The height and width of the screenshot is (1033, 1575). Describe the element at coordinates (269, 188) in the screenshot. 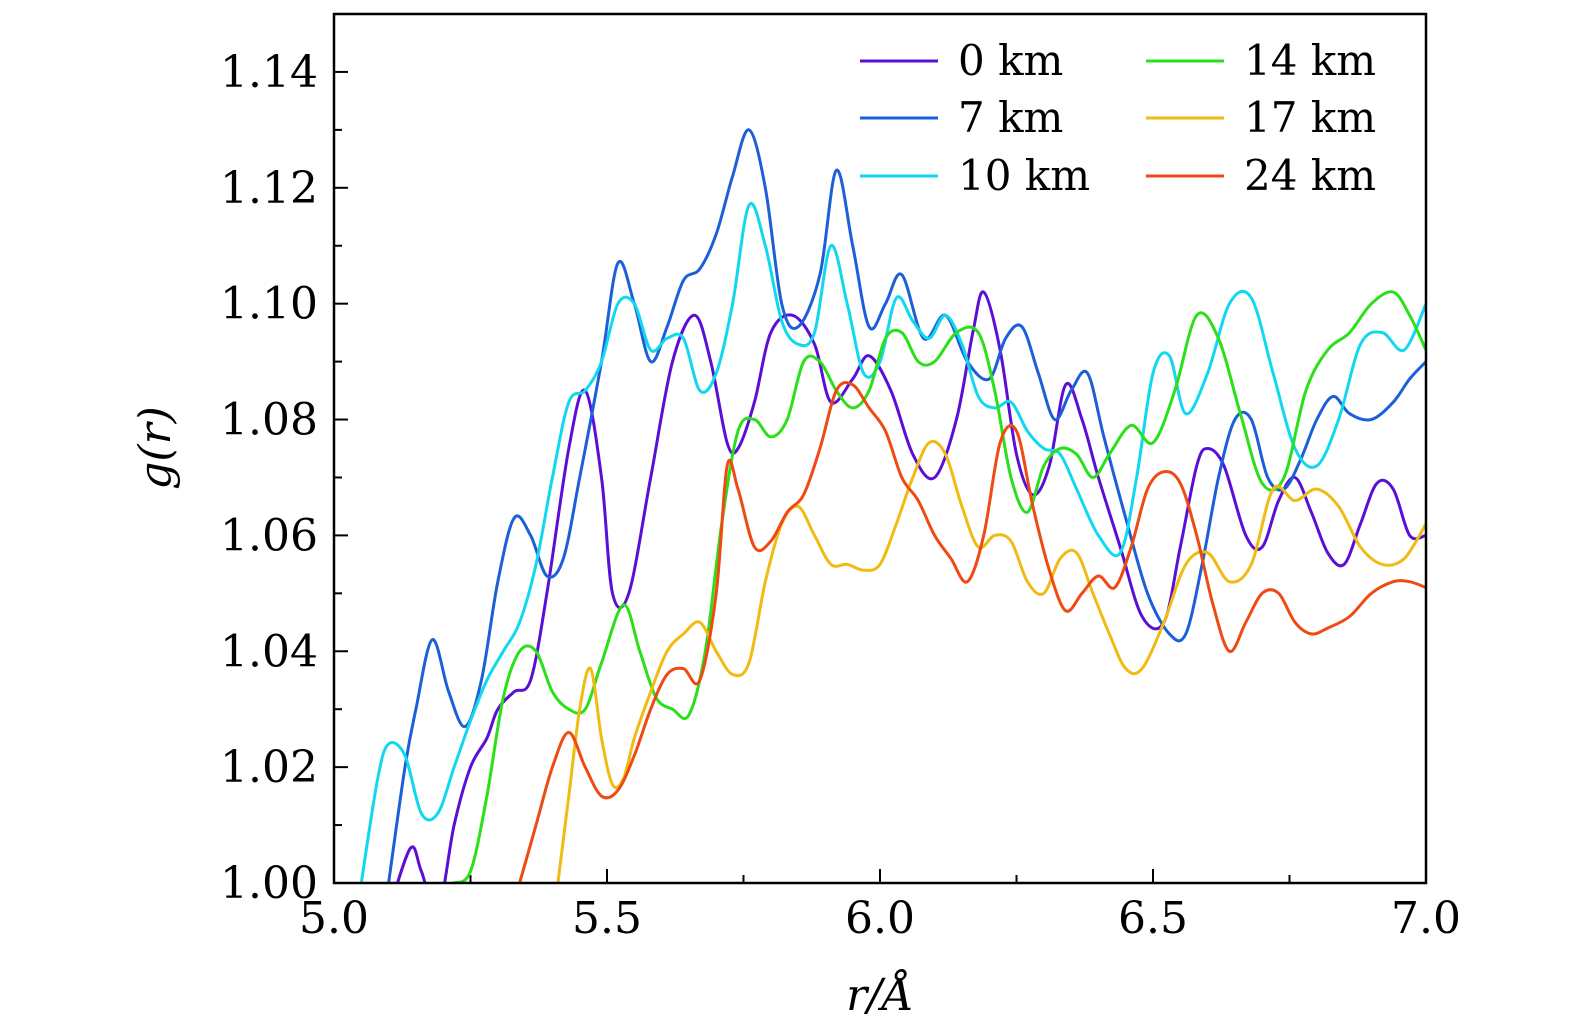

I see `y-tick-label: 1.12` at that location.